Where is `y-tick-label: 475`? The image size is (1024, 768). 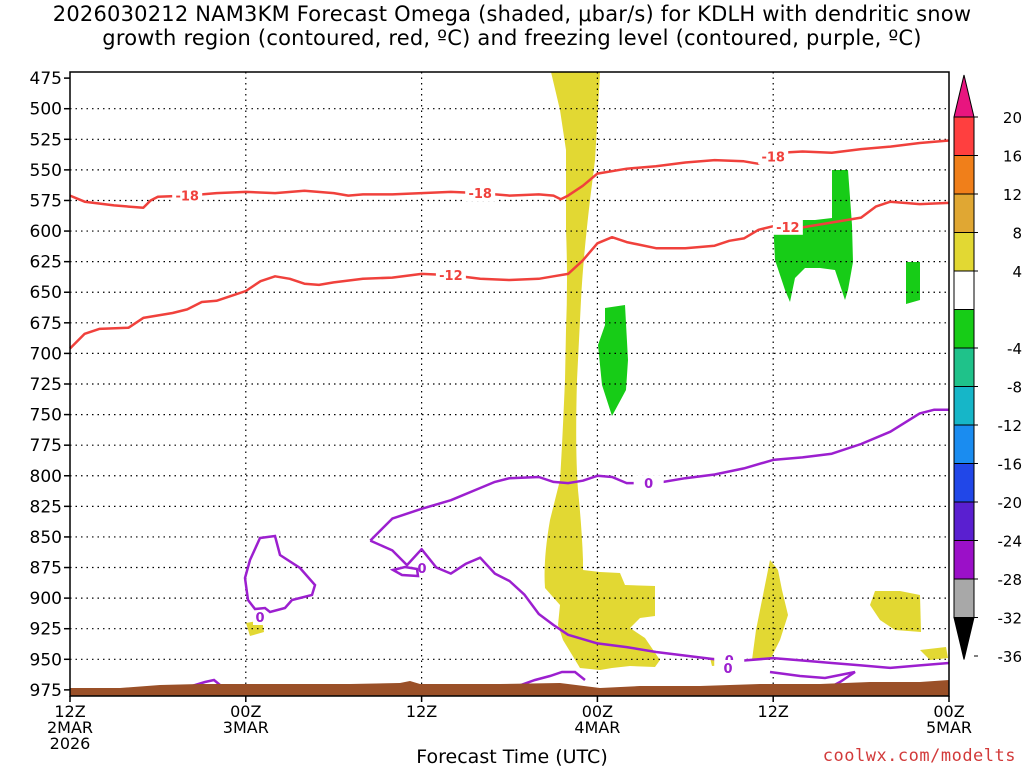 y-tick-label: 475 is located at coordinates (46, 79).